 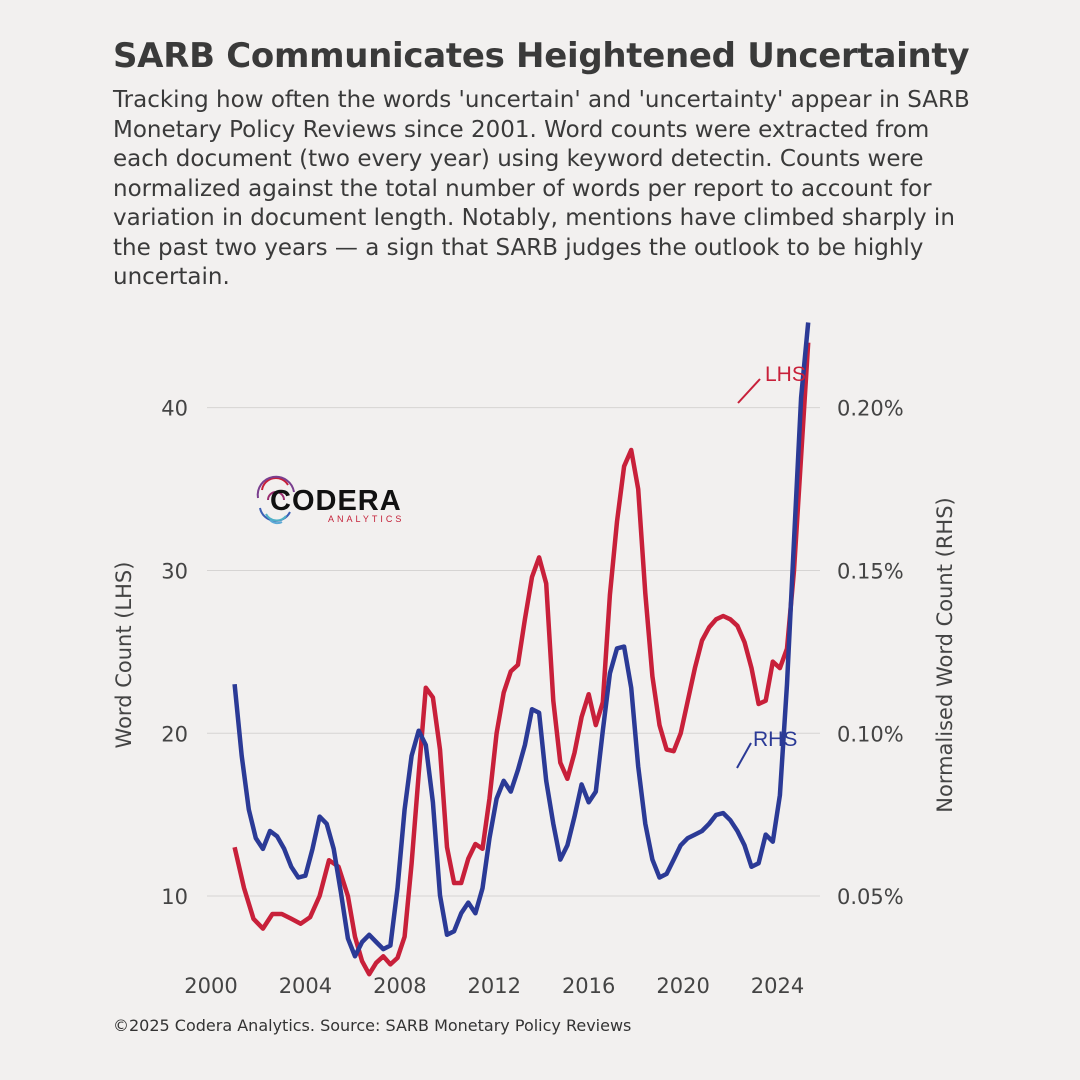 What do you see at coordinates (399, 986) in the screenshot?
I see `x-tick-label: 2008` at bounding box center [399, 986].